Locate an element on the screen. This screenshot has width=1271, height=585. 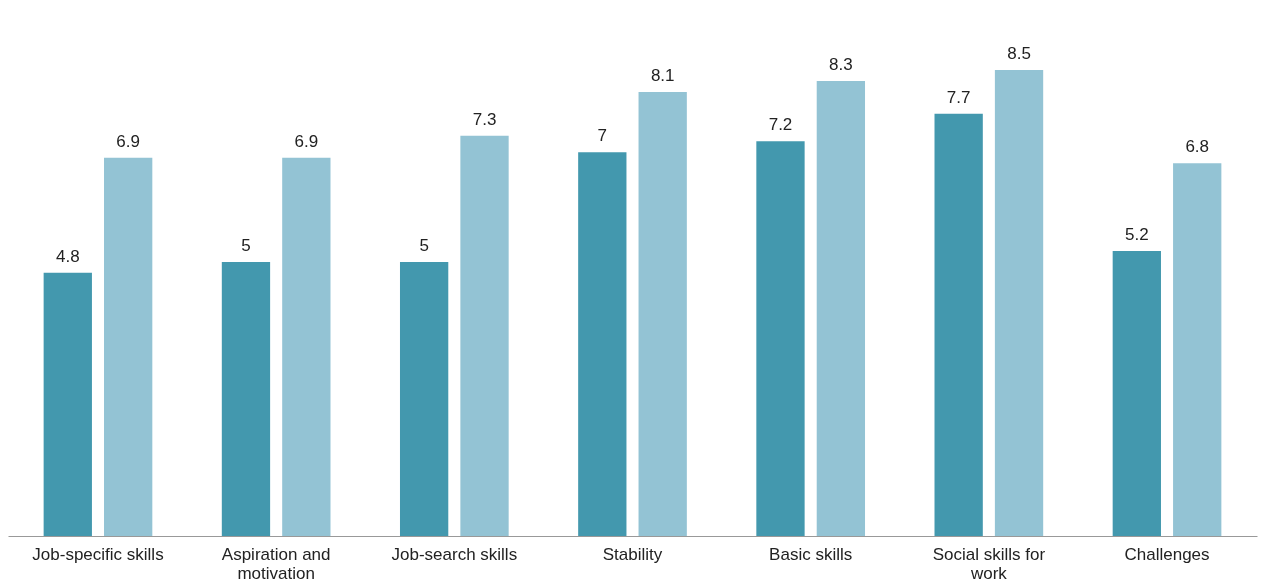
data-label: 7 is located at coordinates (602, 136).